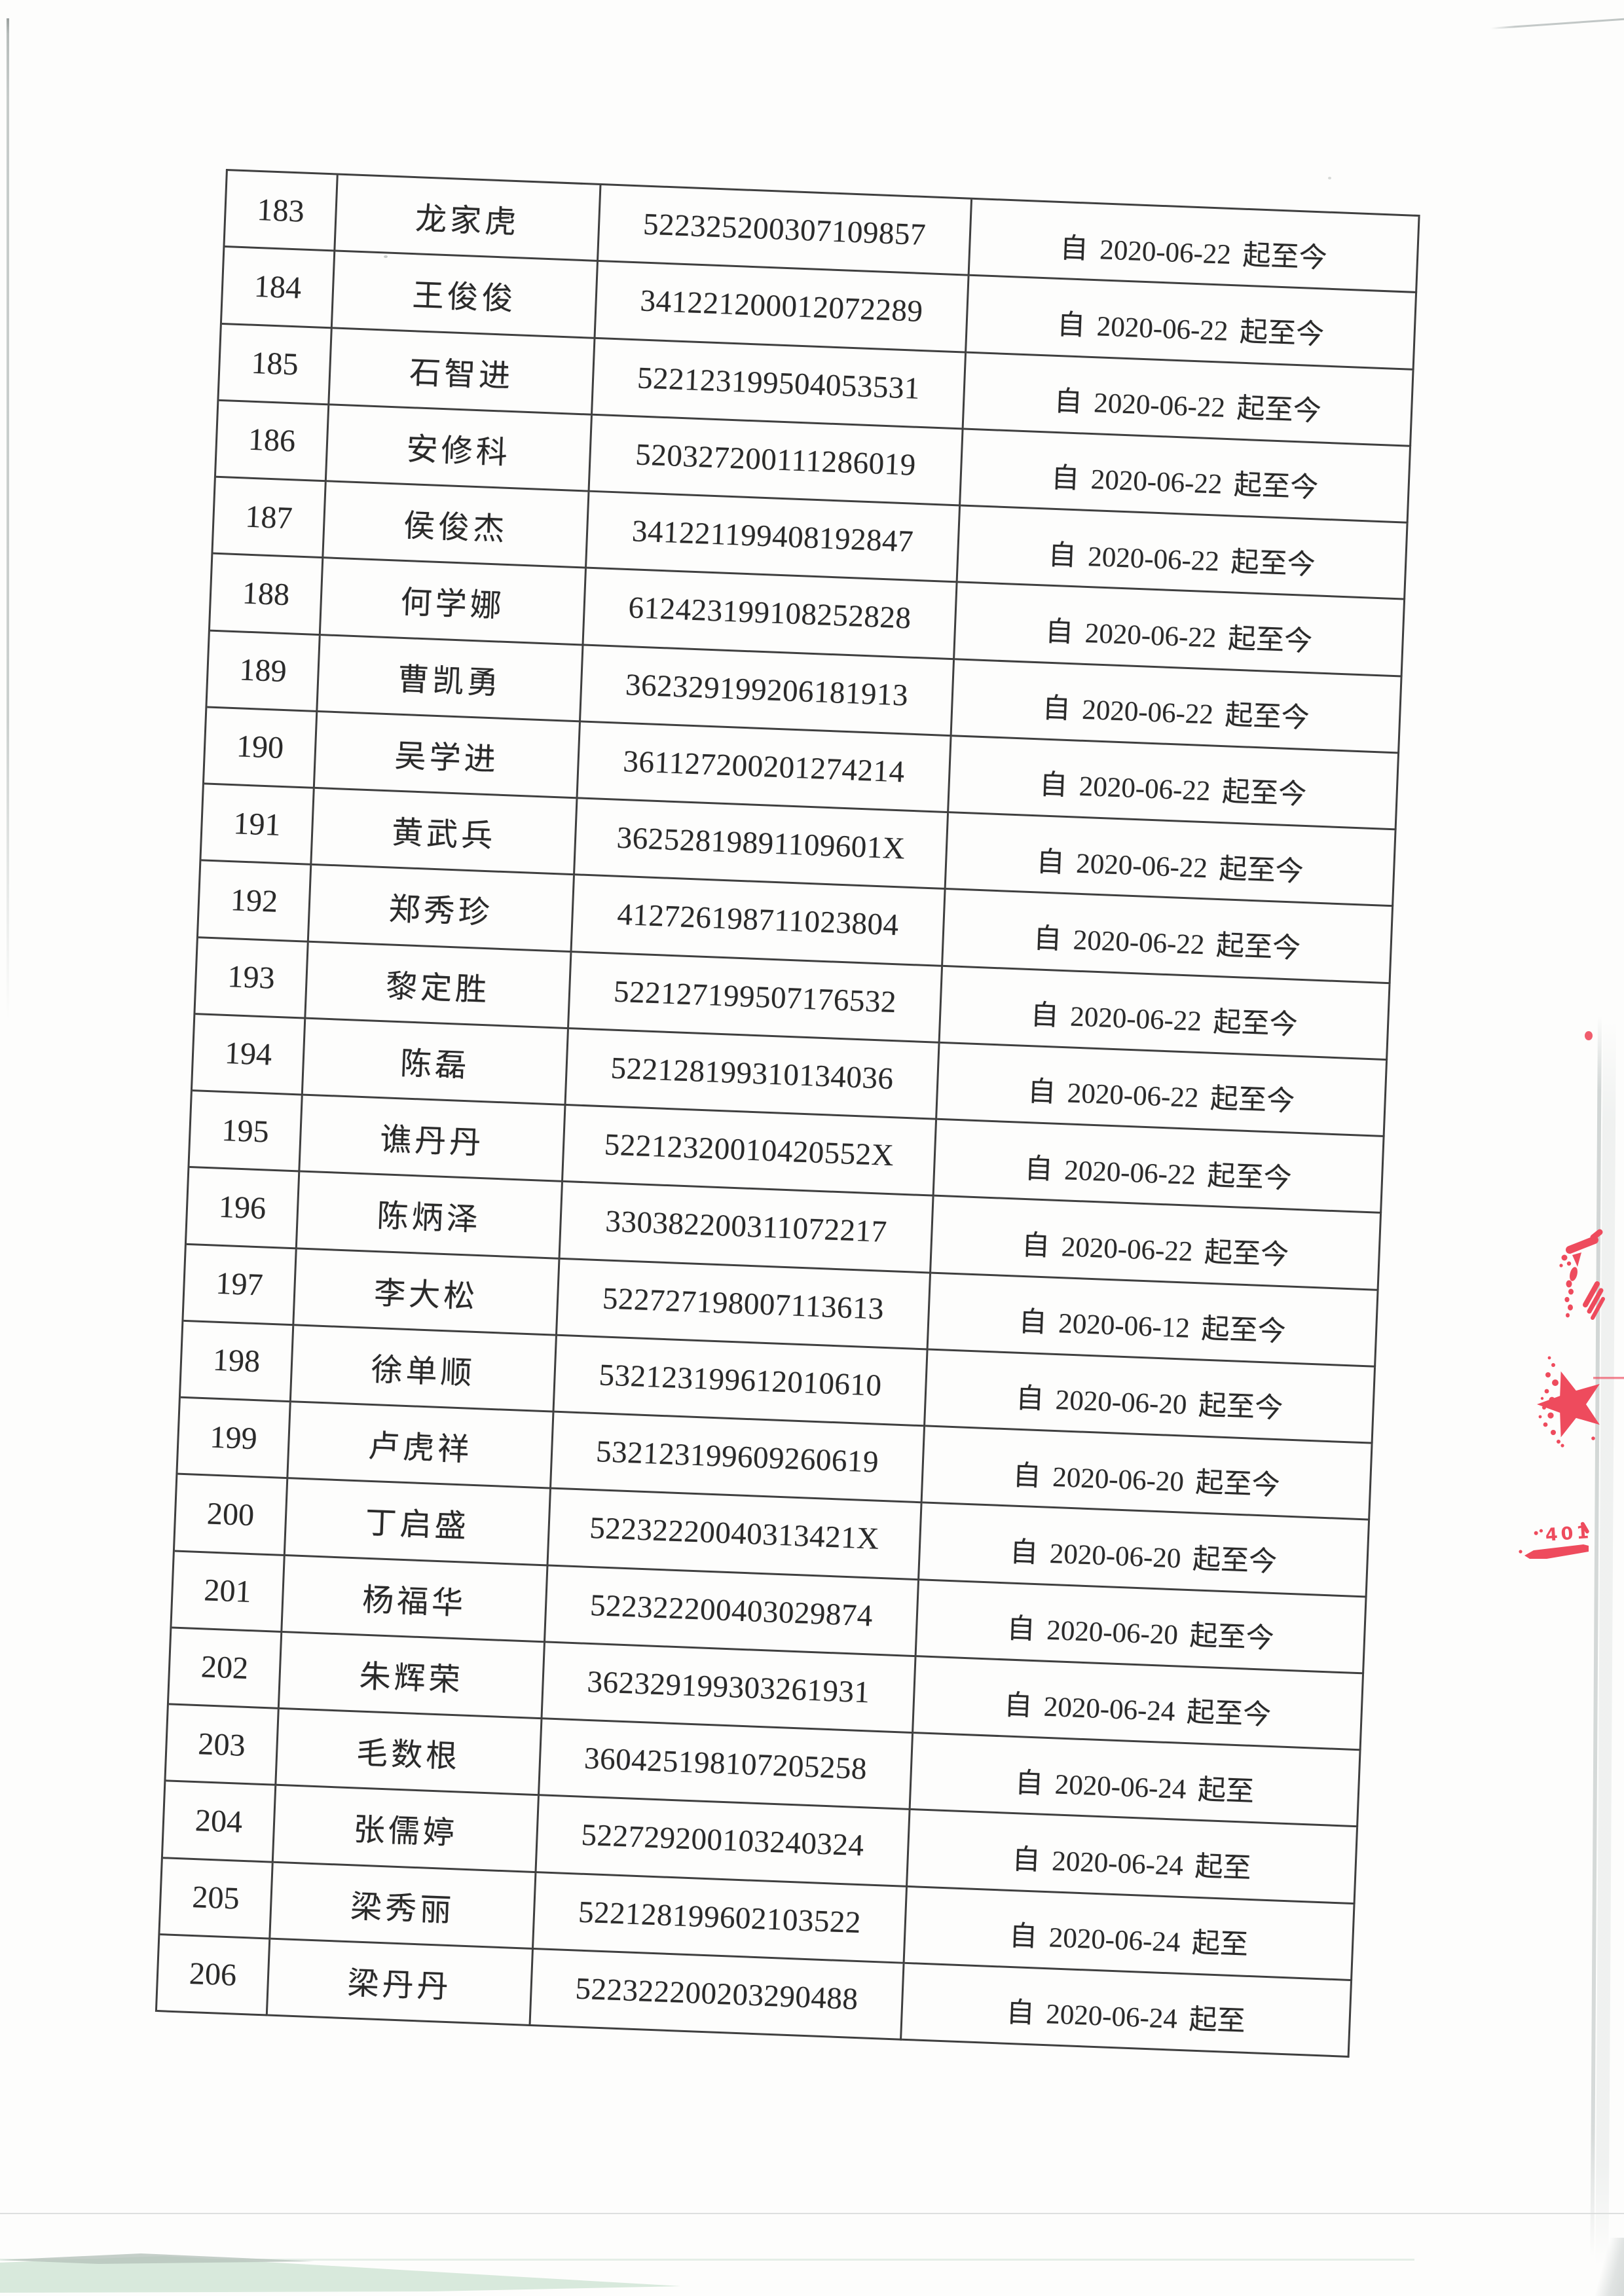 This screenshot has width=1624, height=2296. Describe the element at coordinates (1554, 1551) in the screenshot. I see `seal-ring-fragment` at that location.